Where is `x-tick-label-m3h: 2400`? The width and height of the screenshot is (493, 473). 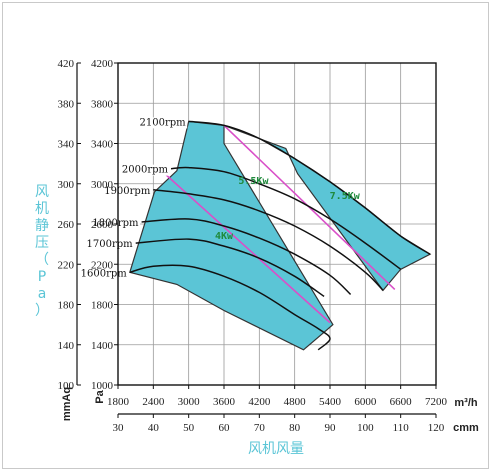
x-tick-label-m3h: 2400 is located at coordinates (153, 402).